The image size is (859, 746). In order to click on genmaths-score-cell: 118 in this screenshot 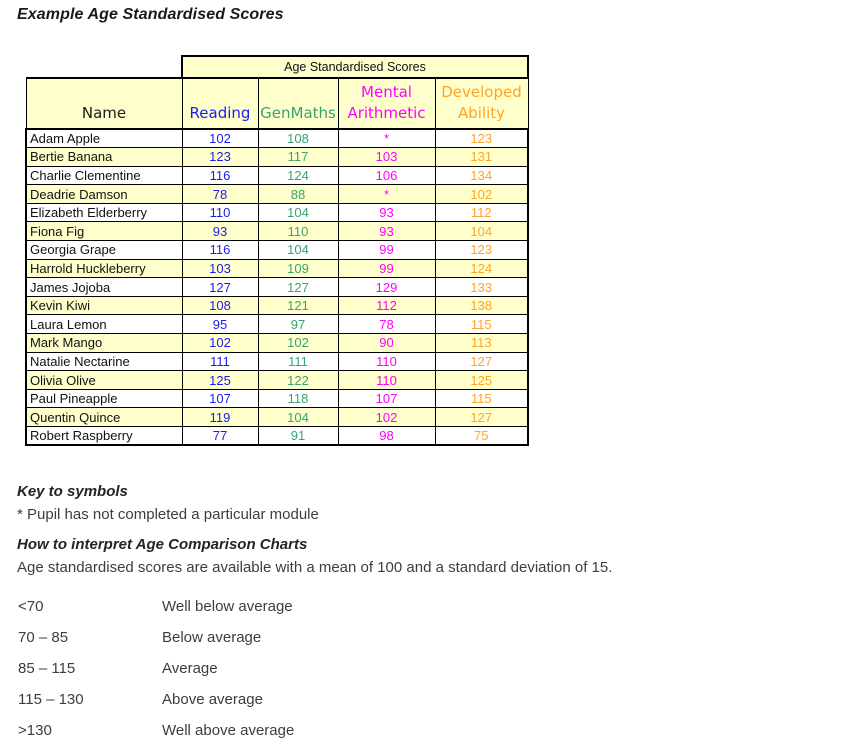, I will do `click(298, 398)`.